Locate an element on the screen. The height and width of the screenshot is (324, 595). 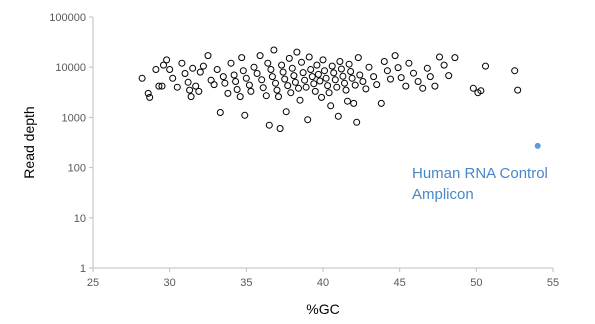
y-tick-label: 1 is located at coordinates (83, 269).